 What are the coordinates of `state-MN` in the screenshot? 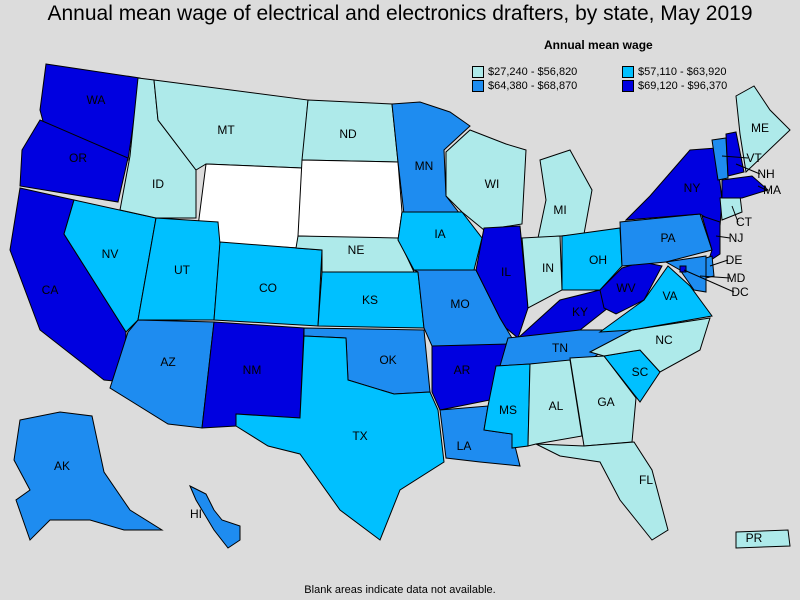 It's located at (431, 158).